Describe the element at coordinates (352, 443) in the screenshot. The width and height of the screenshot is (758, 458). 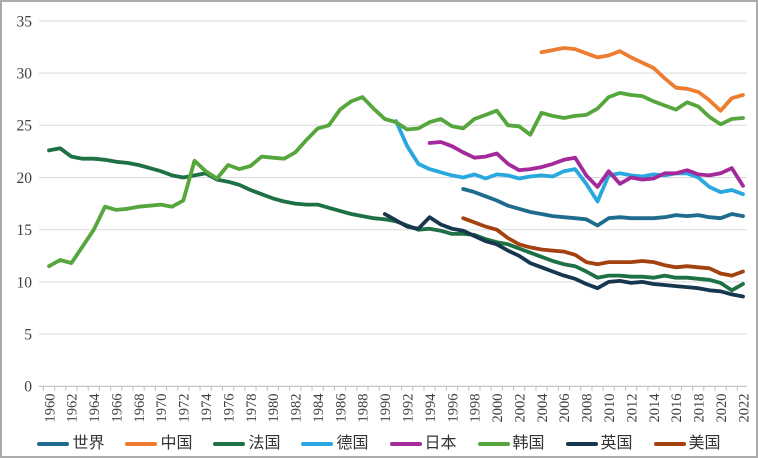
I see `legend-label-germany: 德国` at that location.